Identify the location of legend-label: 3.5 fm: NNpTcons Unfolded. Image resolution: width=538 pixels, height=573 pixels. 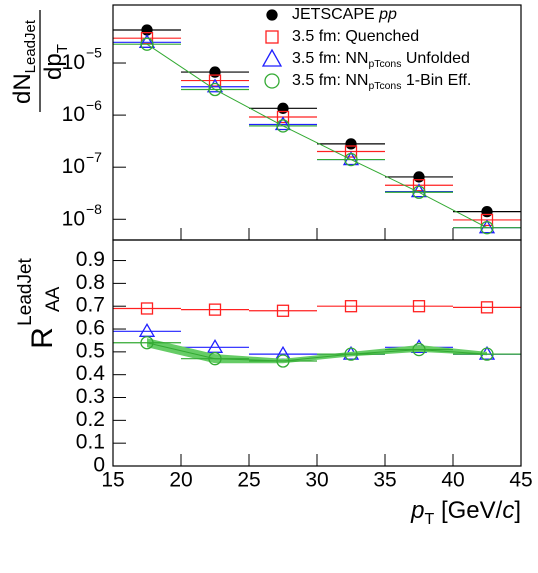
(381, 60).